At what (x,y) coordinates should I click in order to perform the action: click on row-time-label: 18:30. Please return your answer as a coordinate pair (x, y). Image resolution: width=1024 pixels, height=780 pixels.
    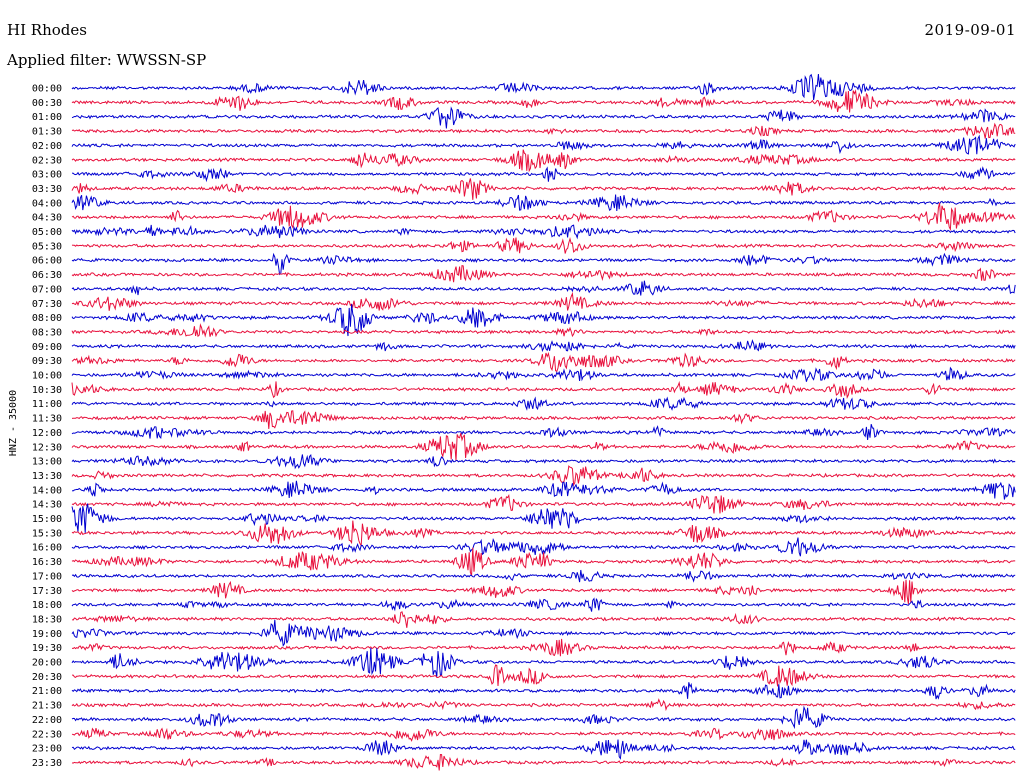
    Looking at the image, I should click on (47, 619).